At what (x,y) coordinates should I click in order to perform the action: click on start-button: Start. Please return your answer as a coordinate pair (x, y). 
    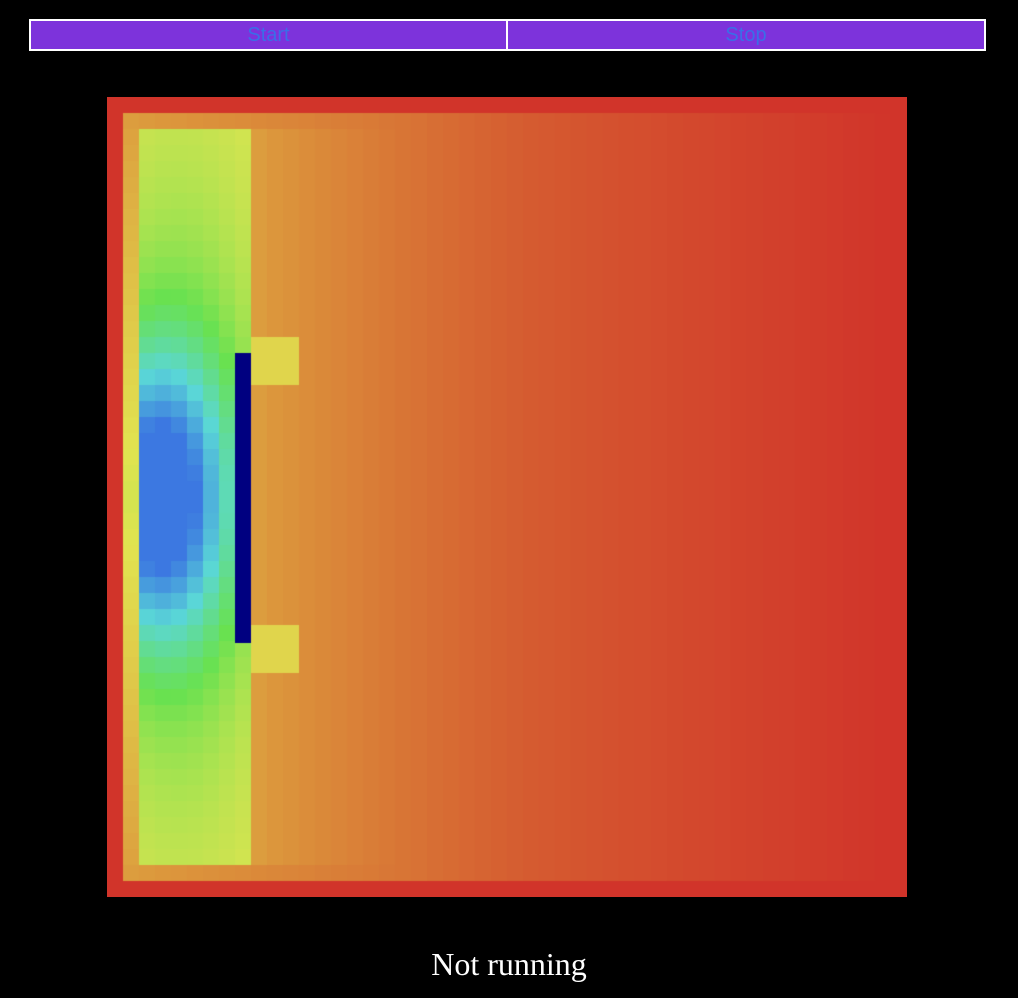
    Looking at the image, I should click on (268, 35).